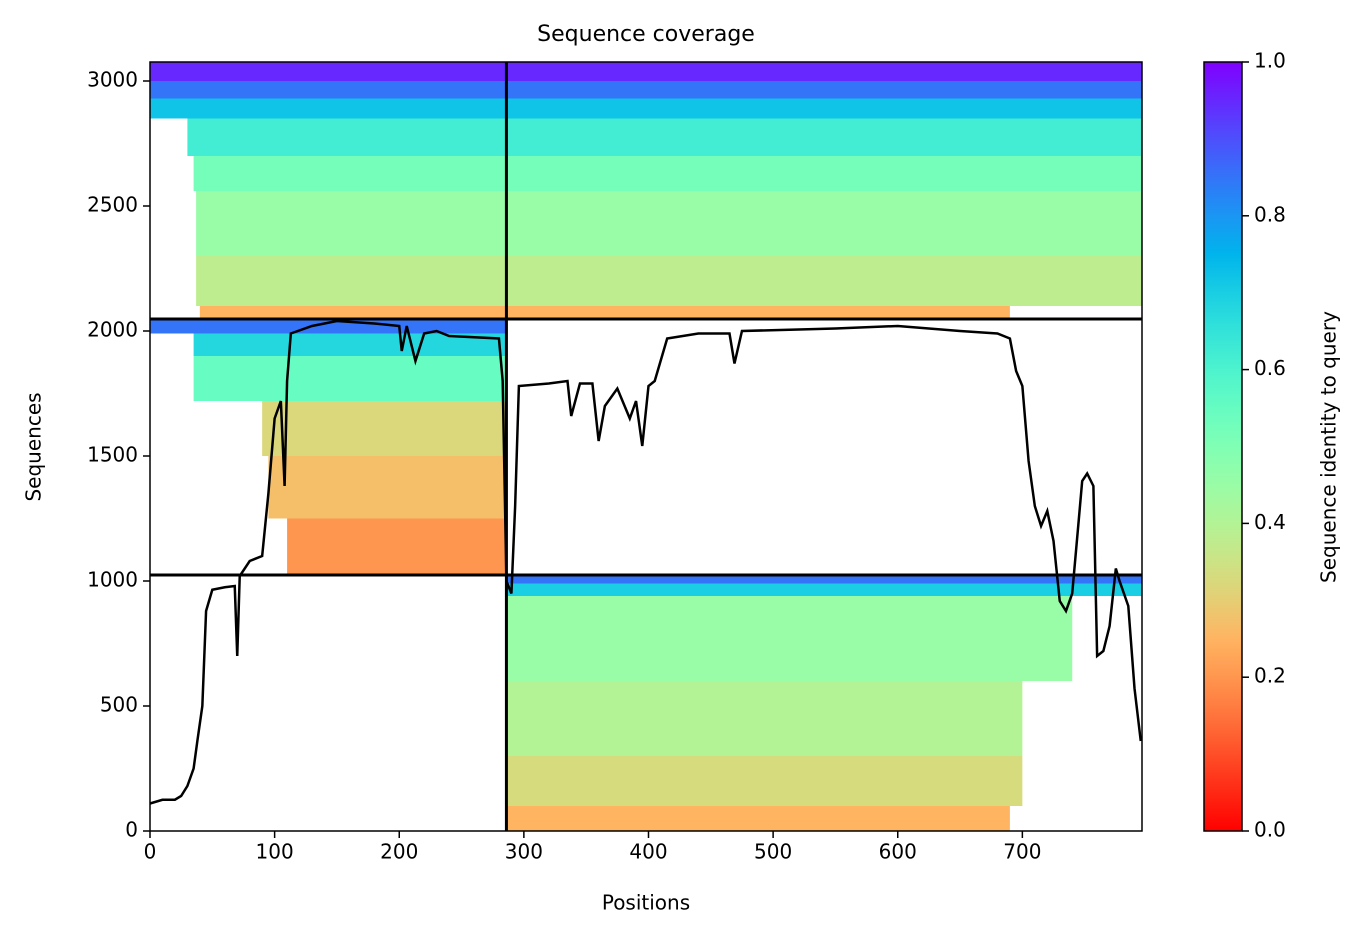 This screenshot has width=1364, height=939. Describe the element at coordinates (646, 903) in the screenshot. I see `x-axis-label: Positions` at that location.